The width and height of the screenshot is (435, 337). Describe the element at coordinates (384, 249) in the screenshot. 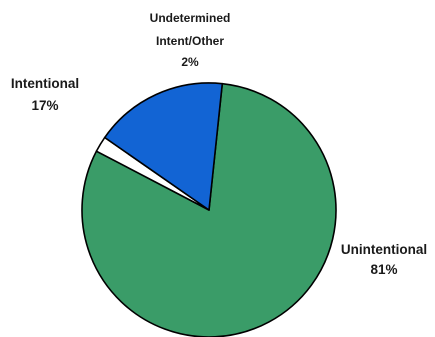

I see `label-unintentional-name: Unintentional` at that location.